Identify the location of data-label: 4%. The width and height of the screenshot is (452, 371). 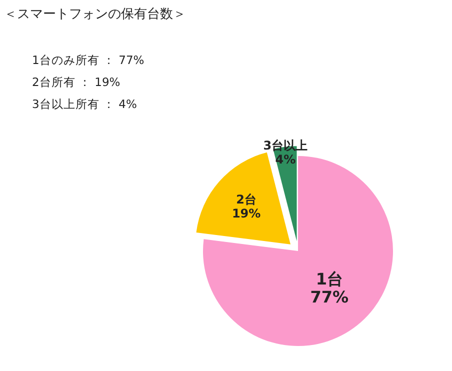
(285, 159).